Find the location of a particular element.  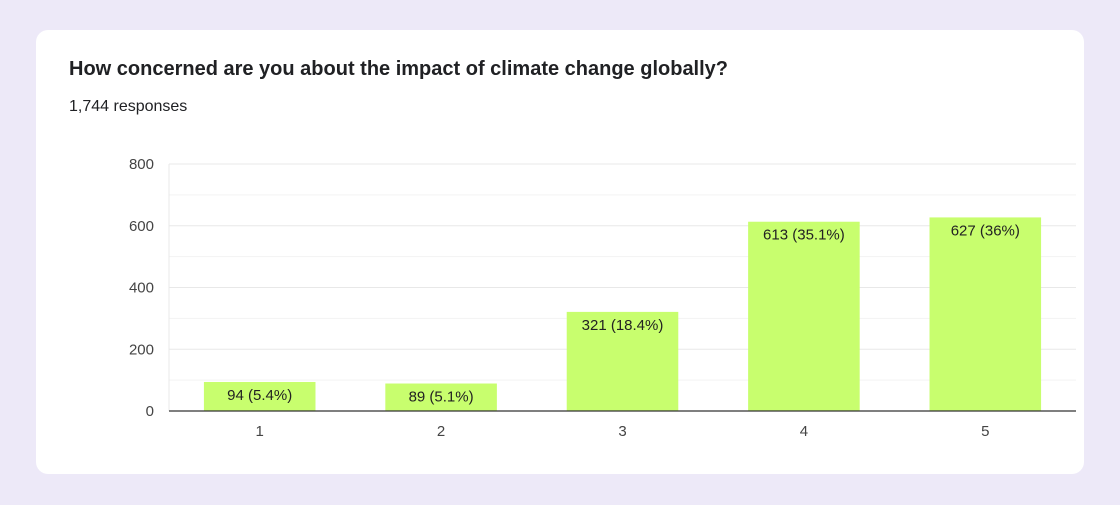

y-tick-label: 800 is located at coordinates (141, 164).